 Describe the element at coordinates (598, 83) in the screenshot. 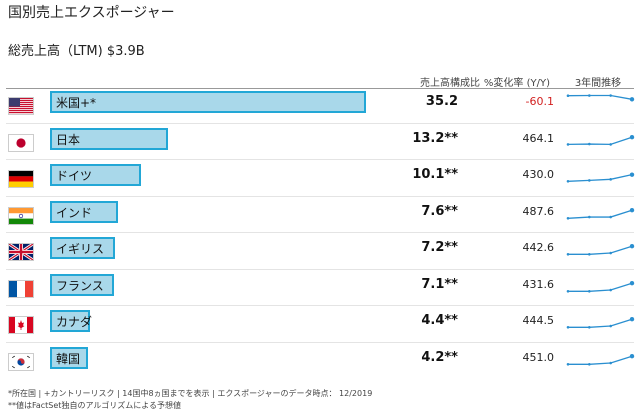

I see `trend-column-header: 3年間推移` at that location.